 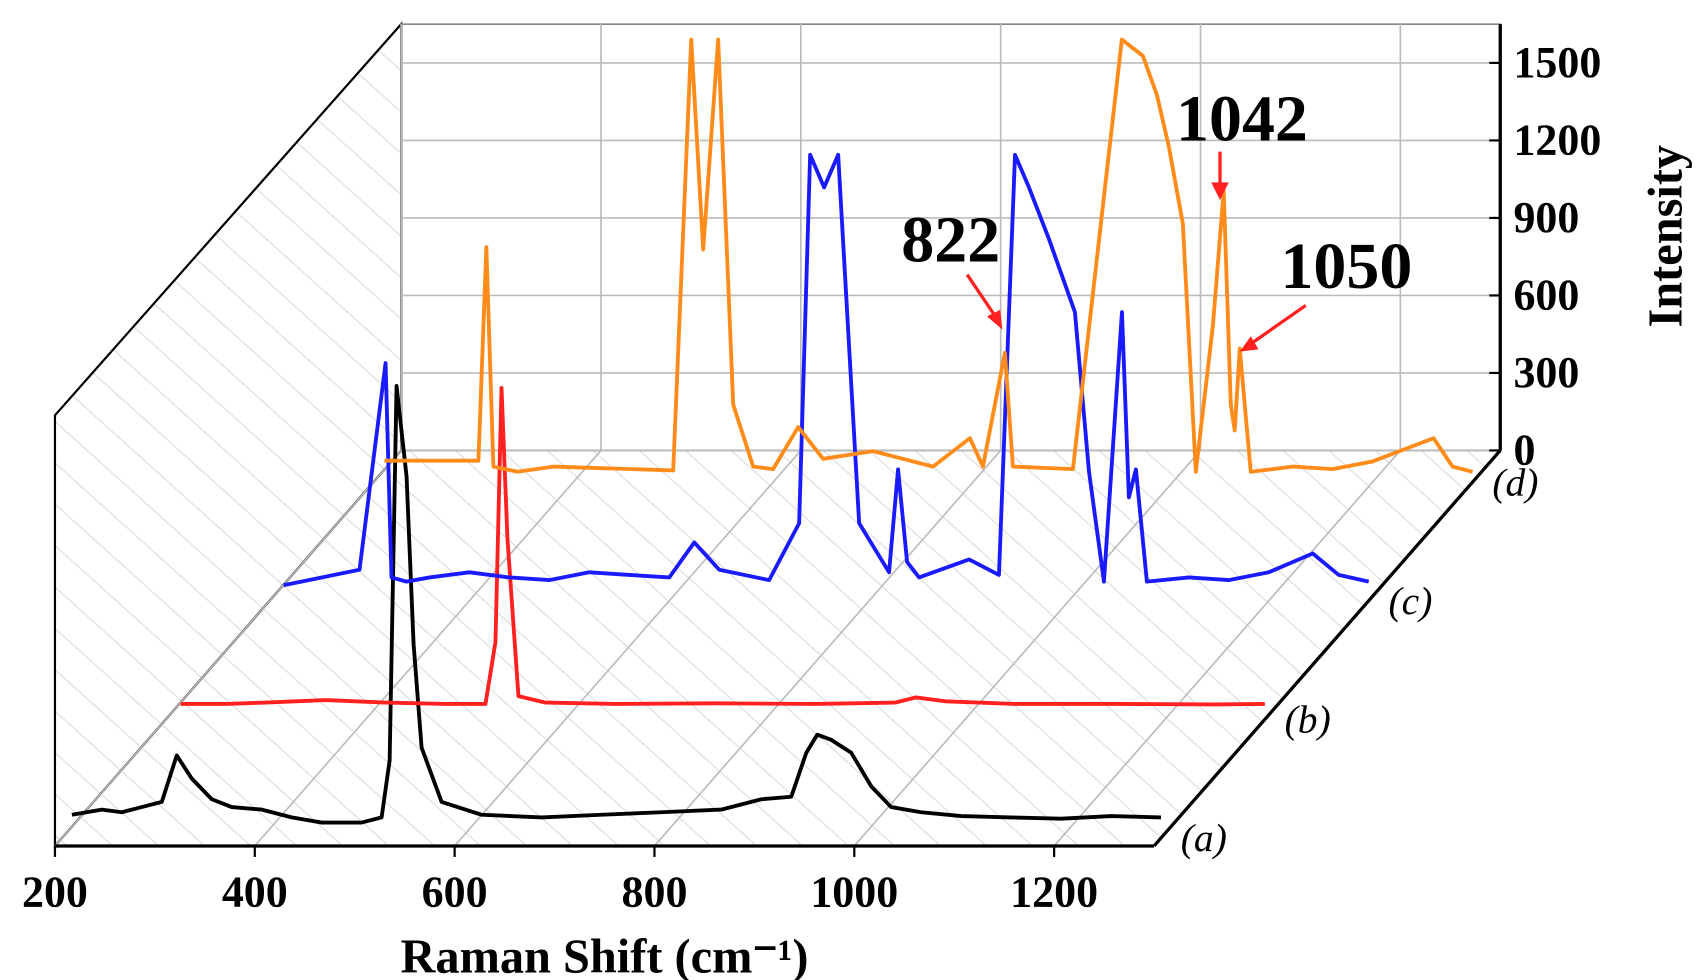 What do you see at coordinates (1308, 720) in the screenshot?
I see `series-label: (b)` at bounding box center [1308, 720].